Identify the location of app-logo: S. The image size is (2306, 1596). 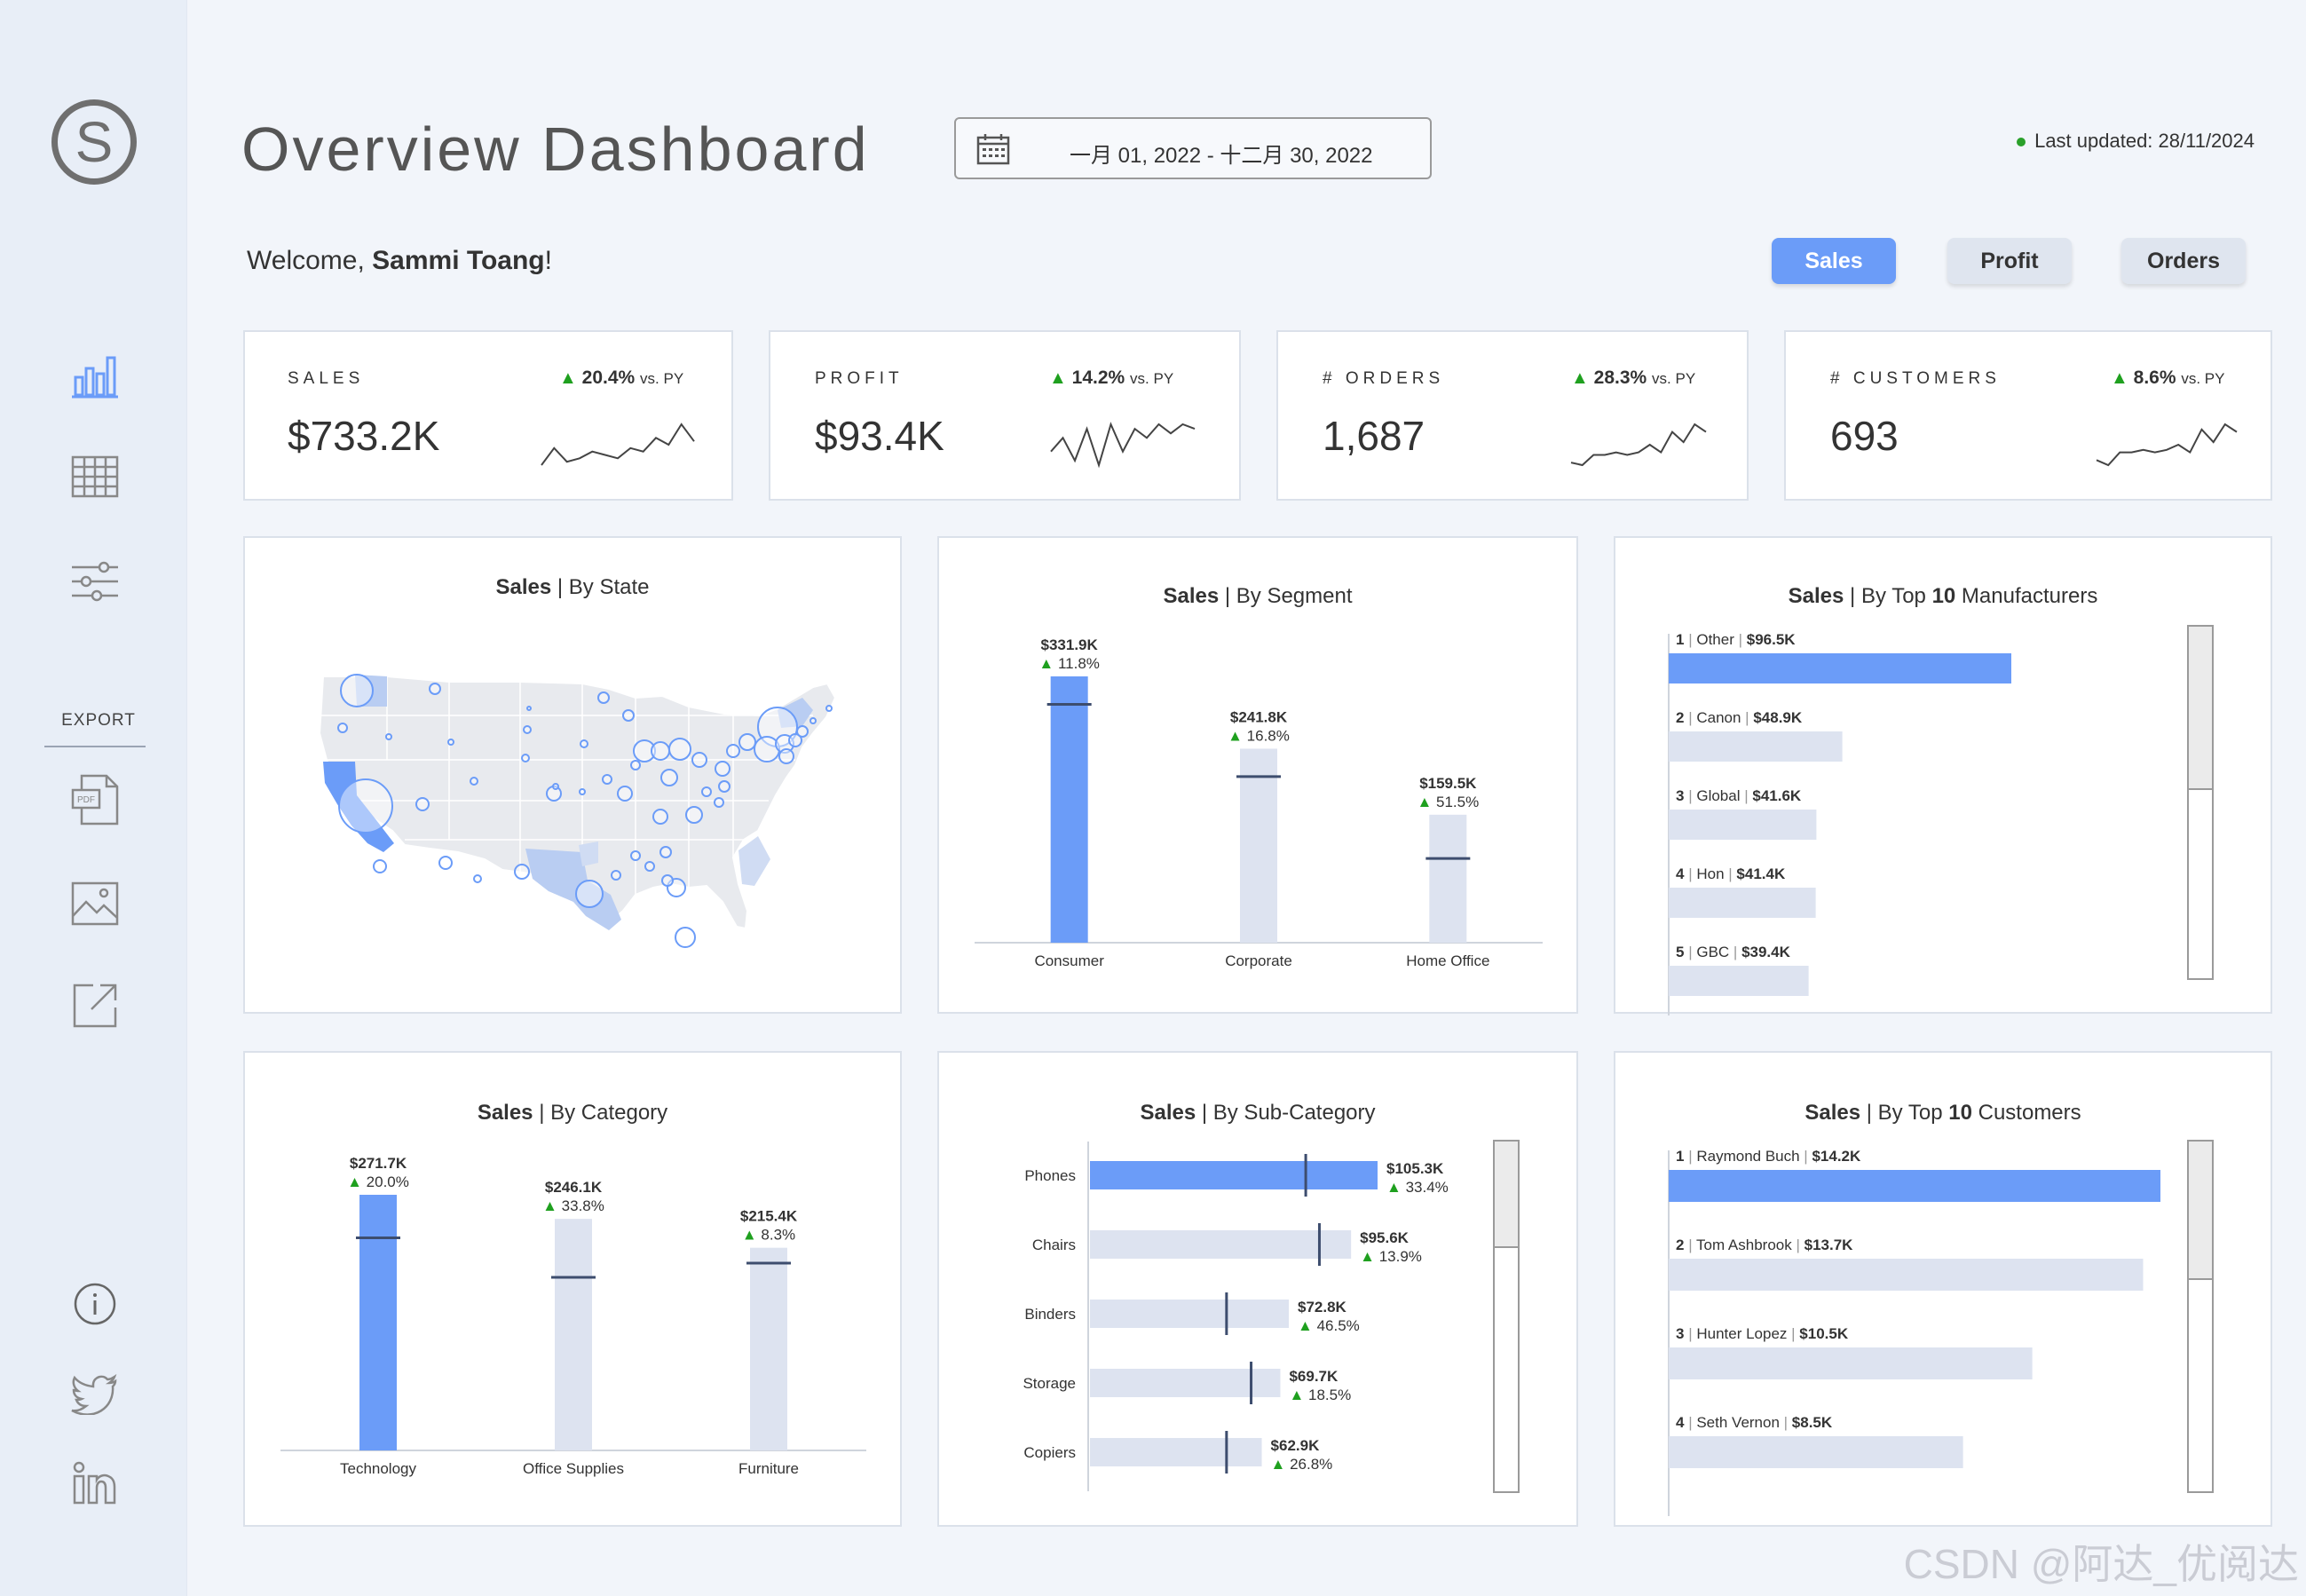
(94, 142).